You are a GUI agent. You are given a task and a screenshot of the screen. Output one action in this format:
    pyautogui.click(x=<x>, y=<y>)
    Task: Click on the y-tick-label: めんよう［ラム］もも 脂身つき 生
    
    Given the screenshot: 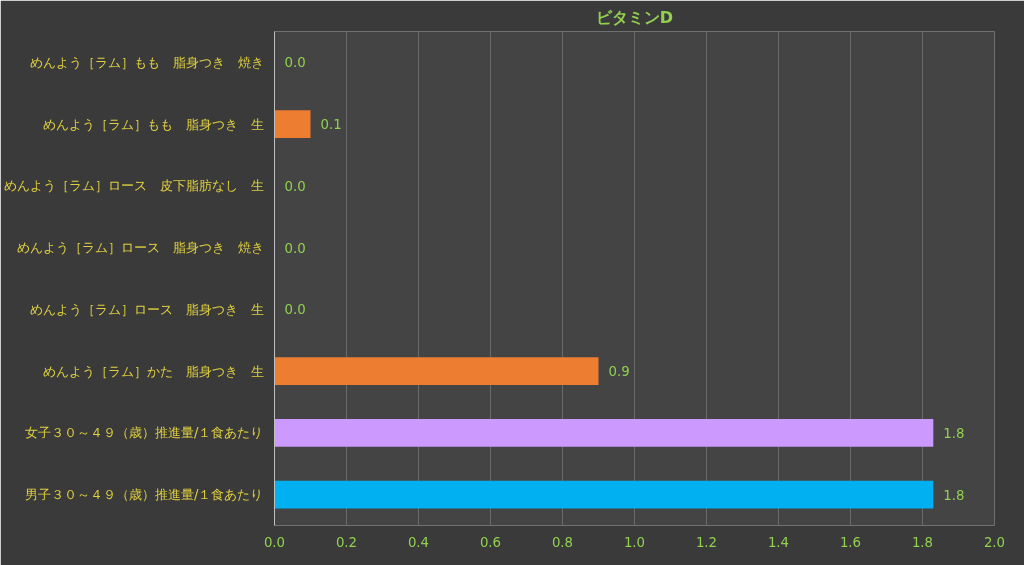 What is the action you would take?
    pyautogui.click(x=153, y=124)
    